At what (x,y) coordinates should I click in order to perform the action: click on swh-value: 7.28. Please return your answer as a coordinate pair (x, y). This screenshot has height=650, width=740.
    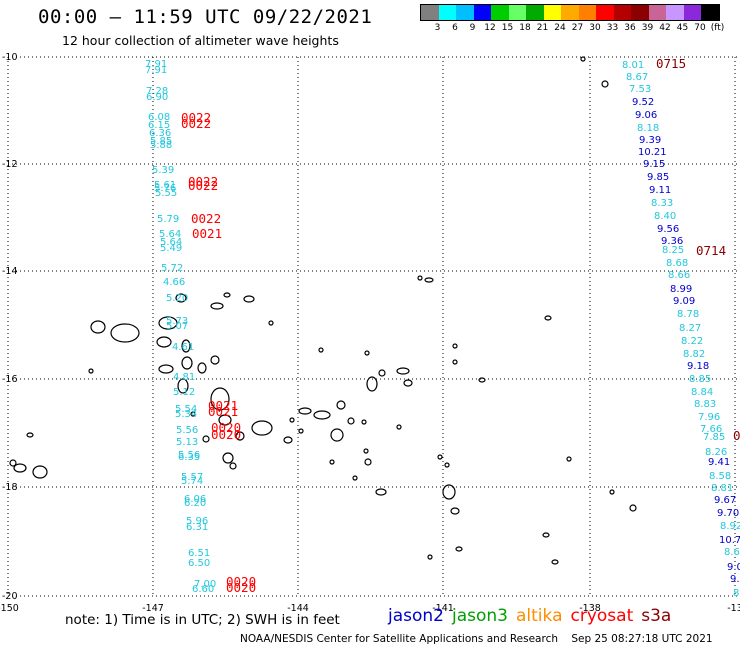
    Looking at the image, I should click on (157, 91).